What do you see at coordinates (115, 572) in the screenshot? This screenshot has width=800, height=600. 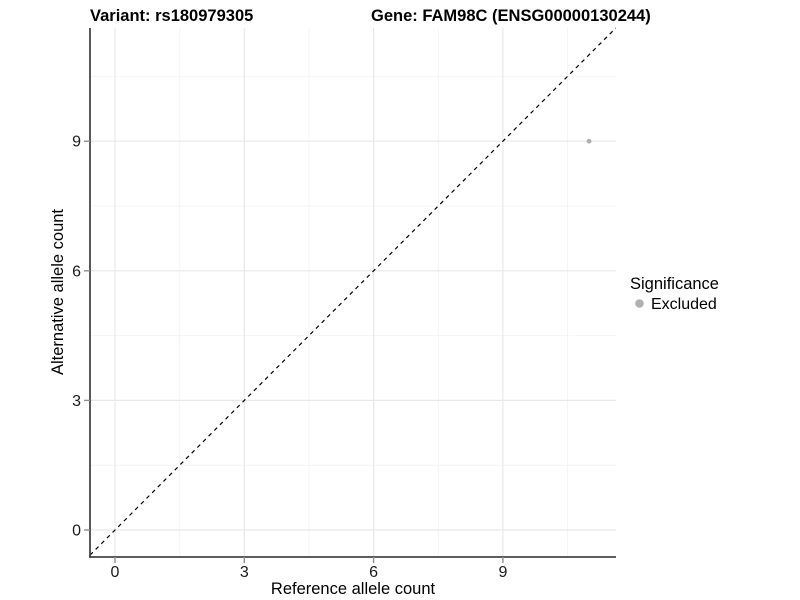 I see `x-tick-label: 0` at bounding box center [115, 572].